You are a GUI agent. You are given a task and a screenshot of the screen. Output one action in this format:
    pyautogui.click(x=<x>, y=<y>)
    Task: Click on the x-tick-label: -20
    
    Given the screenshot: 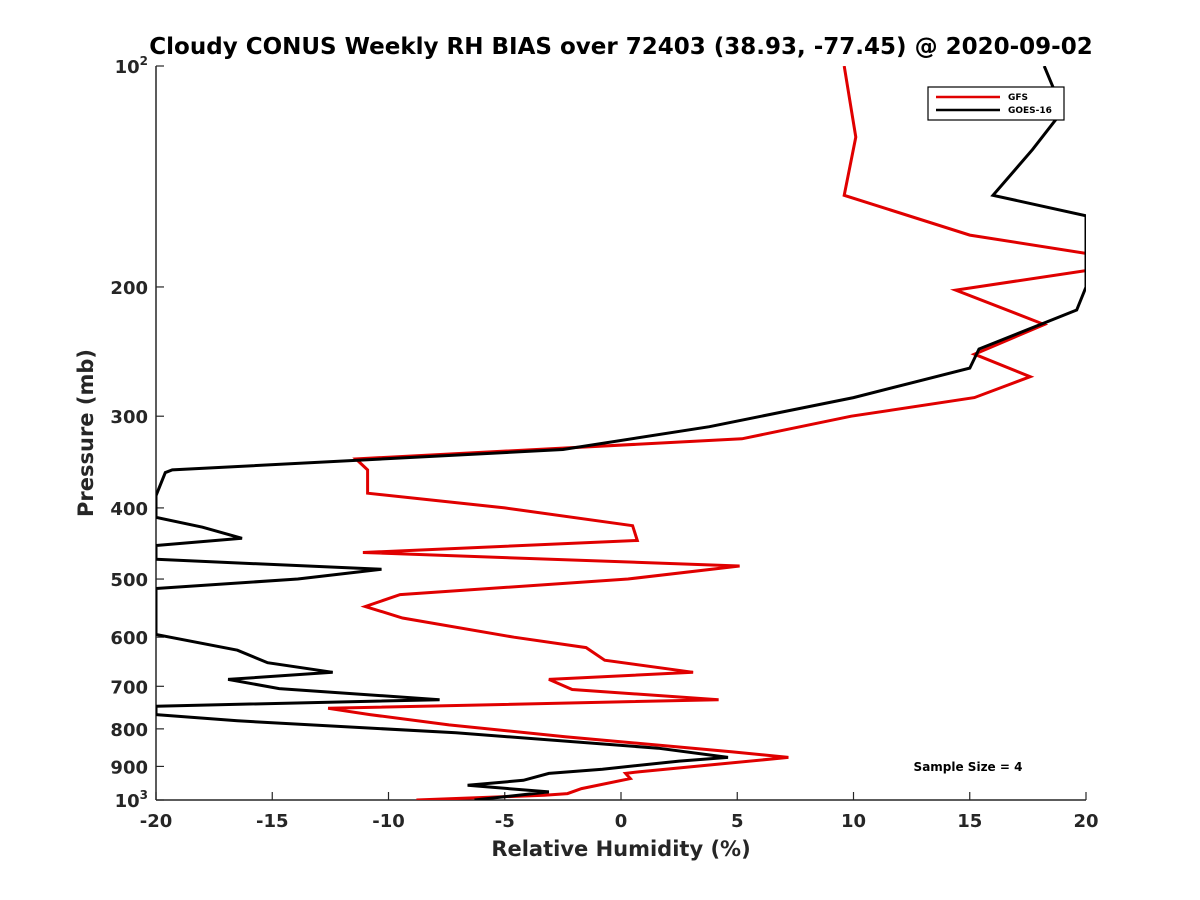 What is the action you would take?
    pyautogui.click(x=156, y=821)
    